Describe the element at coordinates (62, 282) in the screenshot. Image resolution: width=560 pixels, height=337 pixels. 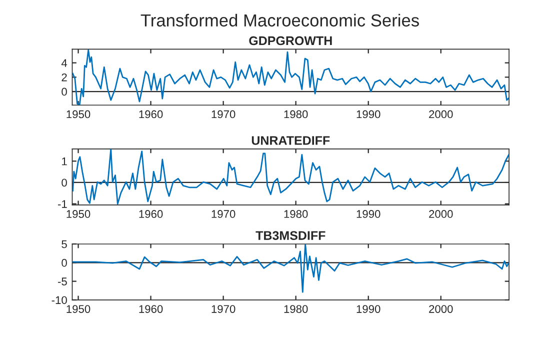
I see `y-tick-label: -5` at that location.